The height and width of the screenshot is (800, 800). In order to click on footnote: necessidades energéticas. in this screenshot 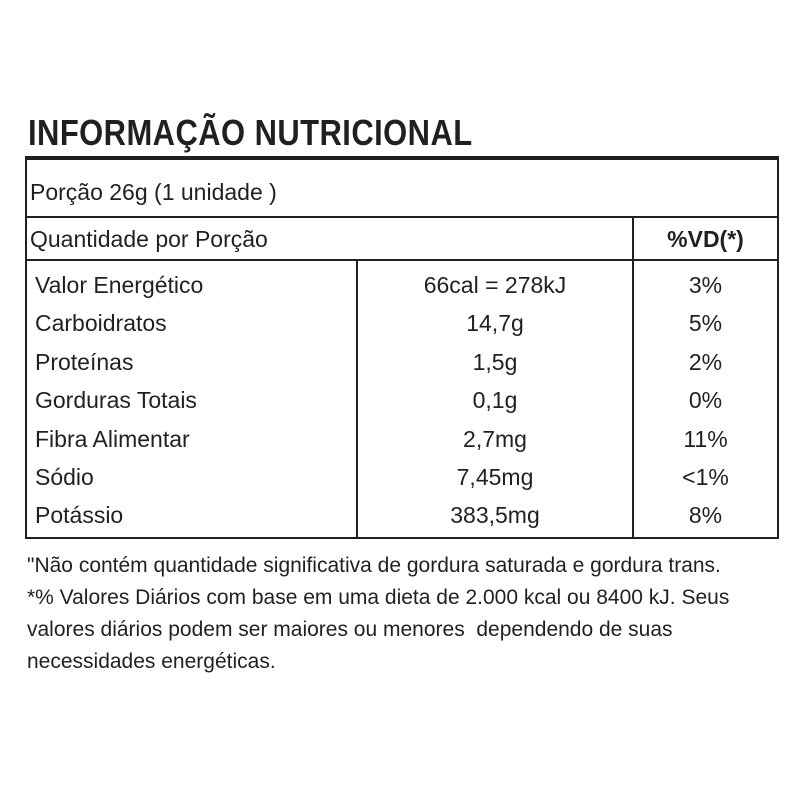, I will do `click(151, 661)`.